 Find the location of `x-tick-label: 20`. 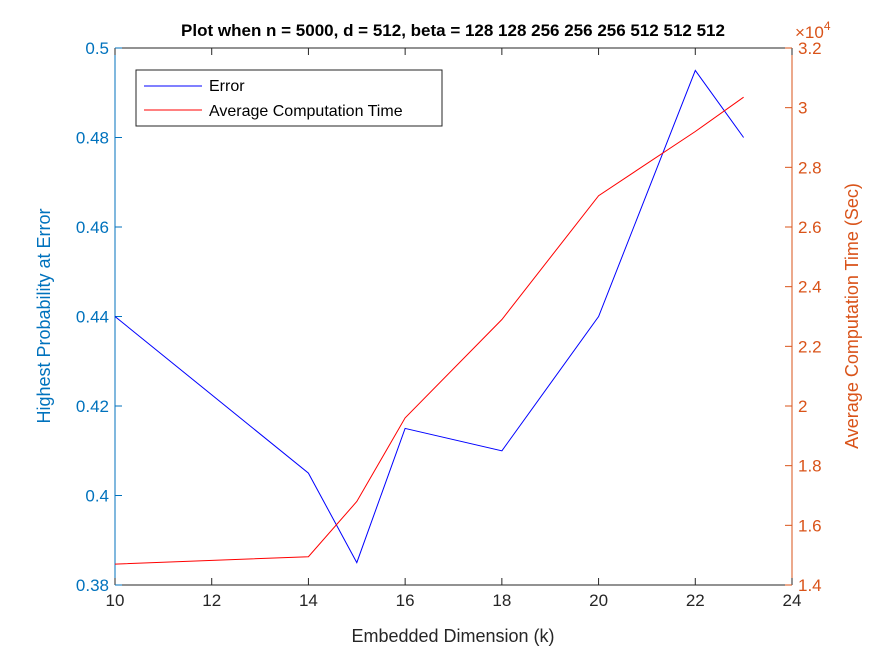

x-tick-label: 20 is located at coordinates (598, 600).